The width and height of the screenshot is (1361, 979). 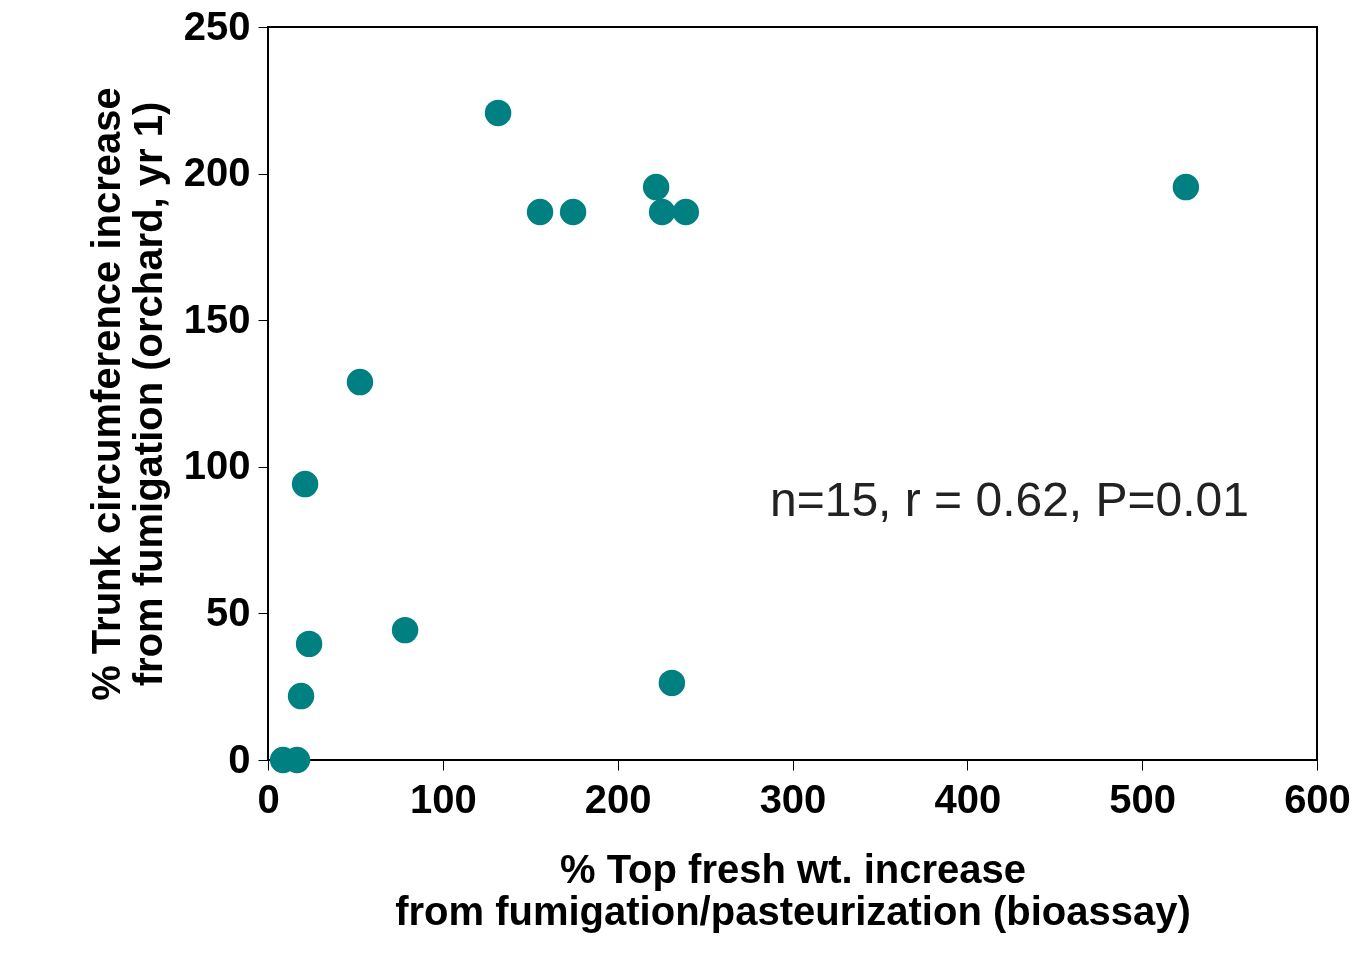 What do you see at coordinates (217, 172) in the screenshot?
I see `y-tick-label: 200` at bounding box center [217, 172].